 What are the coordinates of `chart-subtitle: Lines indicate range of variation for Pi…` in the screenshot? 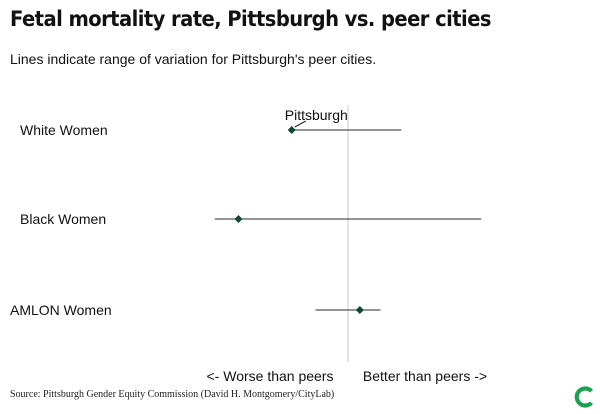 It's located at (193, 59).